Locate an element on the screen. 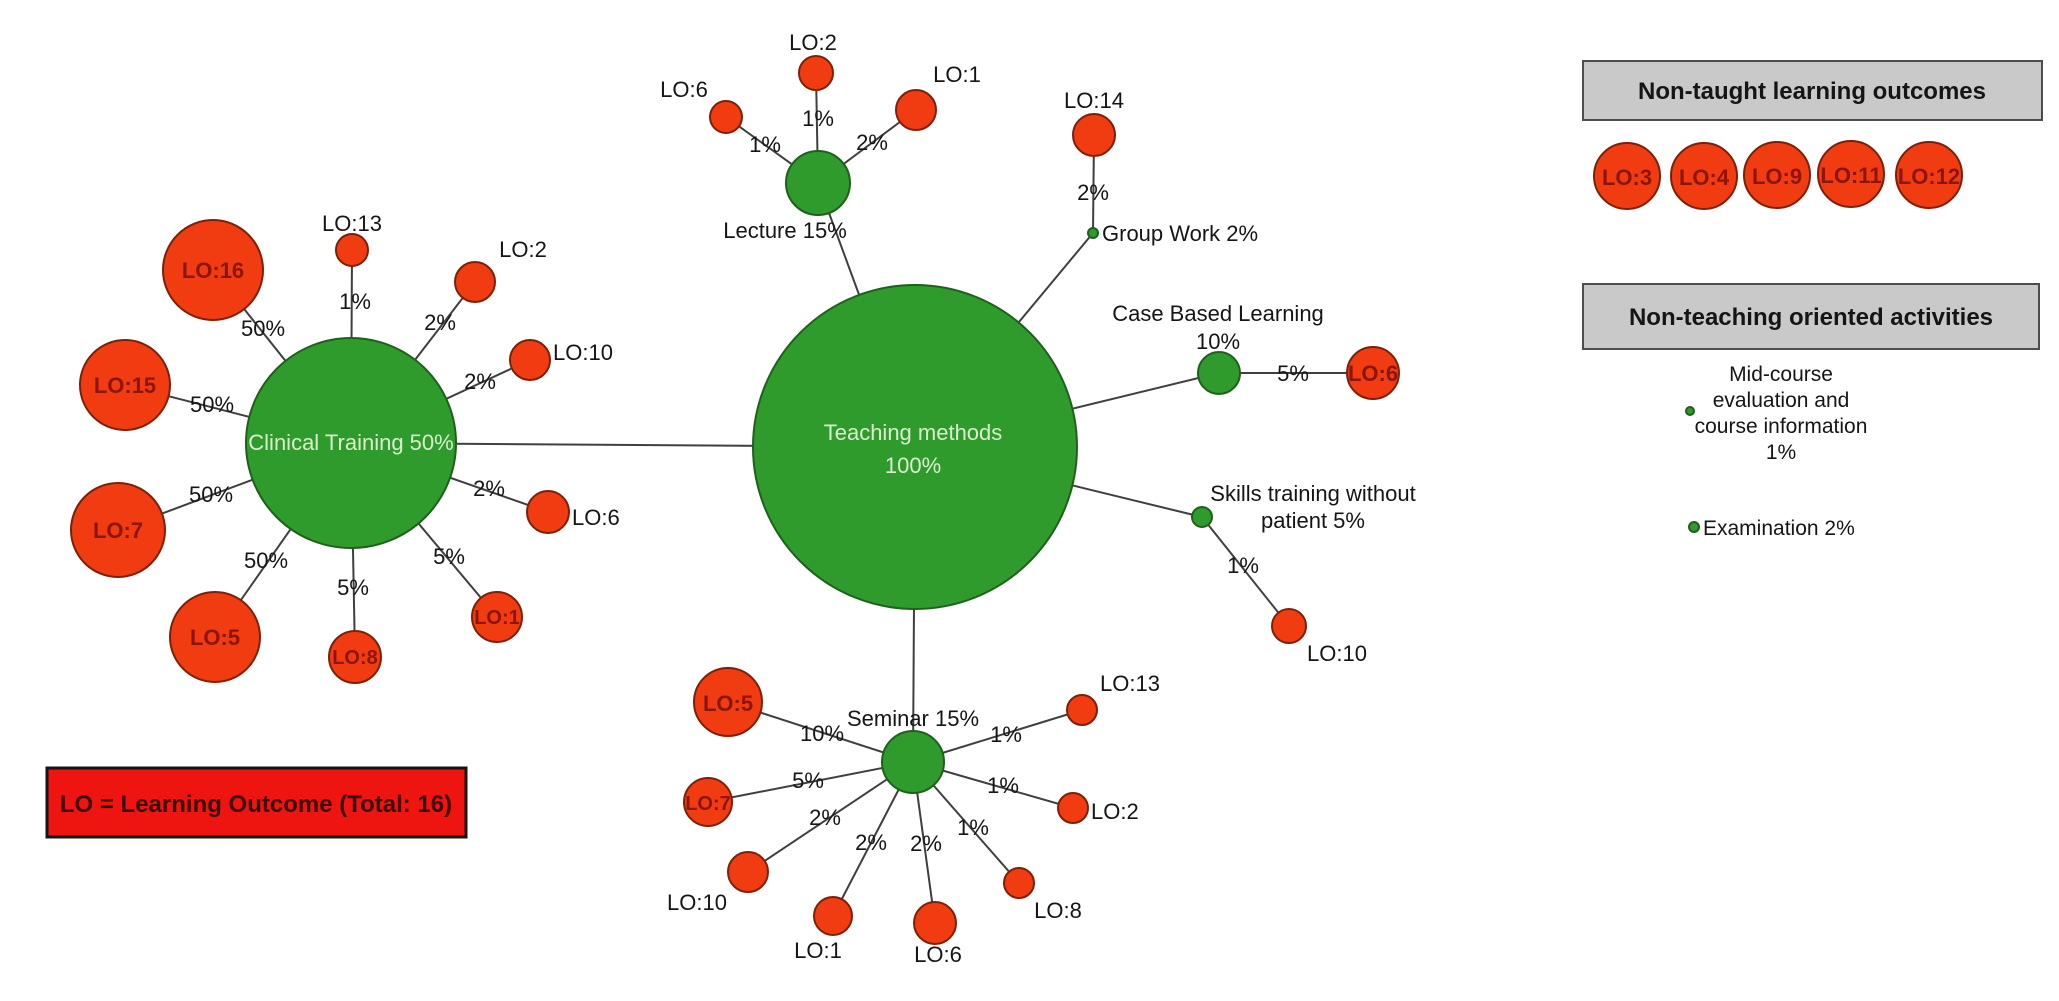 This screenshot has width=2059, height=1001. pct-seminar-lo2: 1% is located at coordinates (1003, 785).